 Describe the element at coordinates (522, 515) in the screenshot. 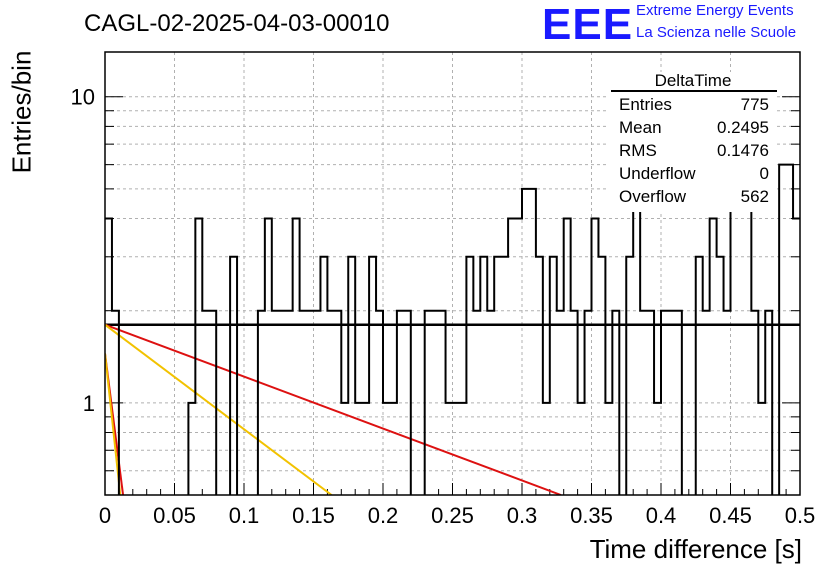

I see `x-tick-label: 0.3` at that location.